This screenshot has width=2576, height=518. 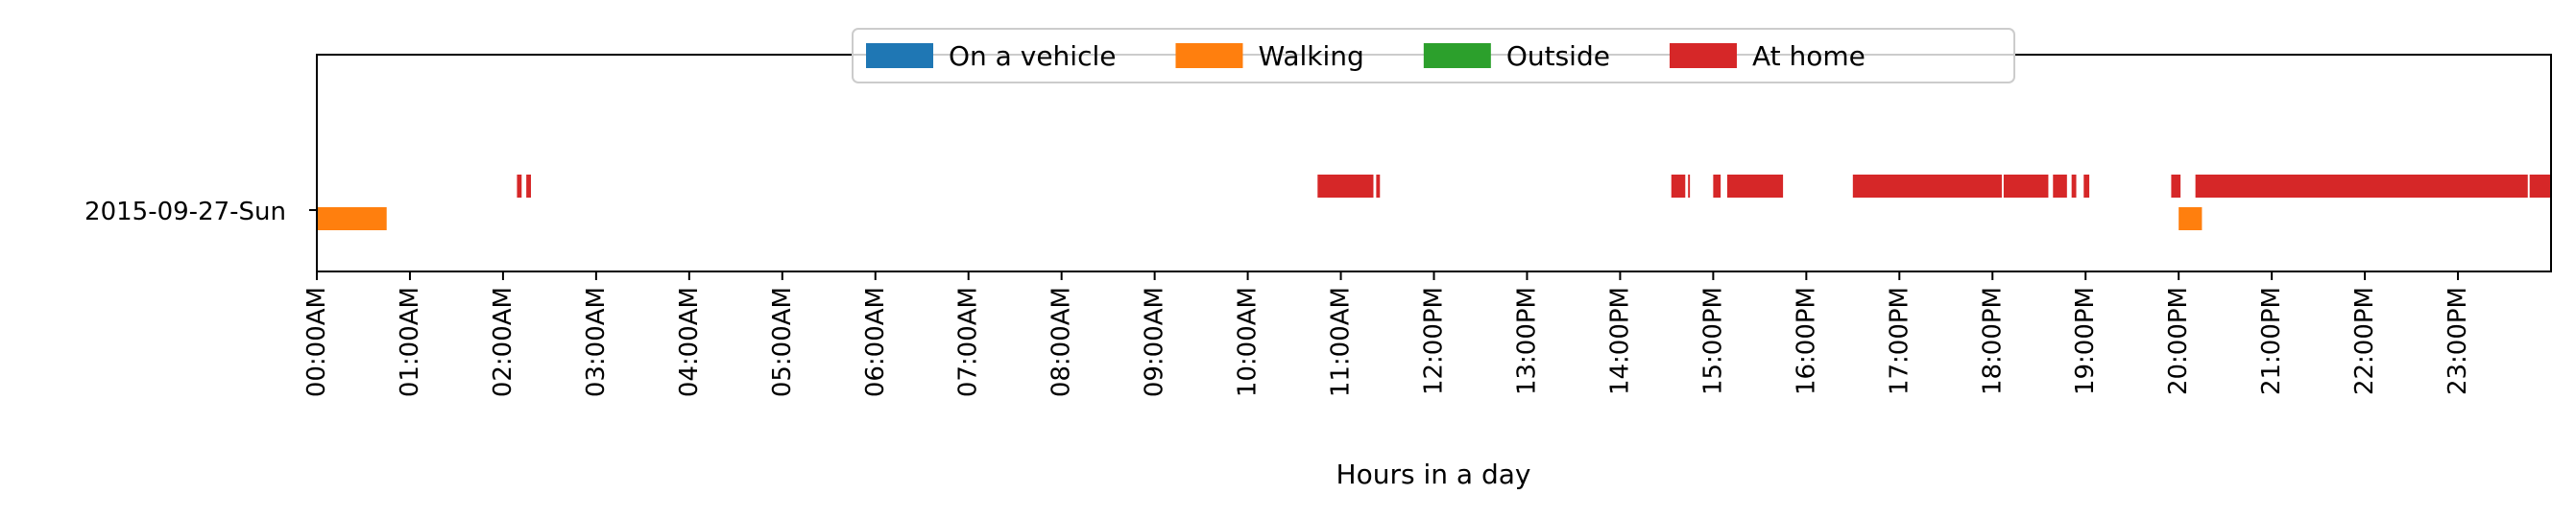 What do you see at coordinates (1457, 55) in the screenshot?
I see `legend-swatch-outside` at bounding box center [1457, 55].